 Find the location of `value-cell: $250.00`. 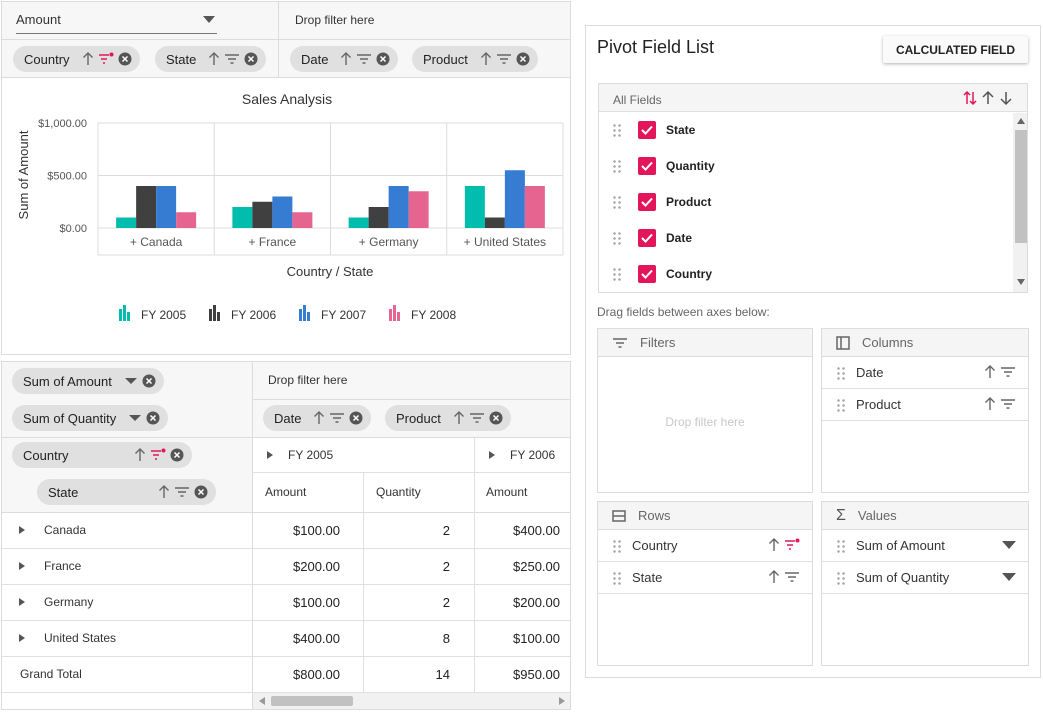

value-cell: $250.00 is located at coordinates (536, 566).